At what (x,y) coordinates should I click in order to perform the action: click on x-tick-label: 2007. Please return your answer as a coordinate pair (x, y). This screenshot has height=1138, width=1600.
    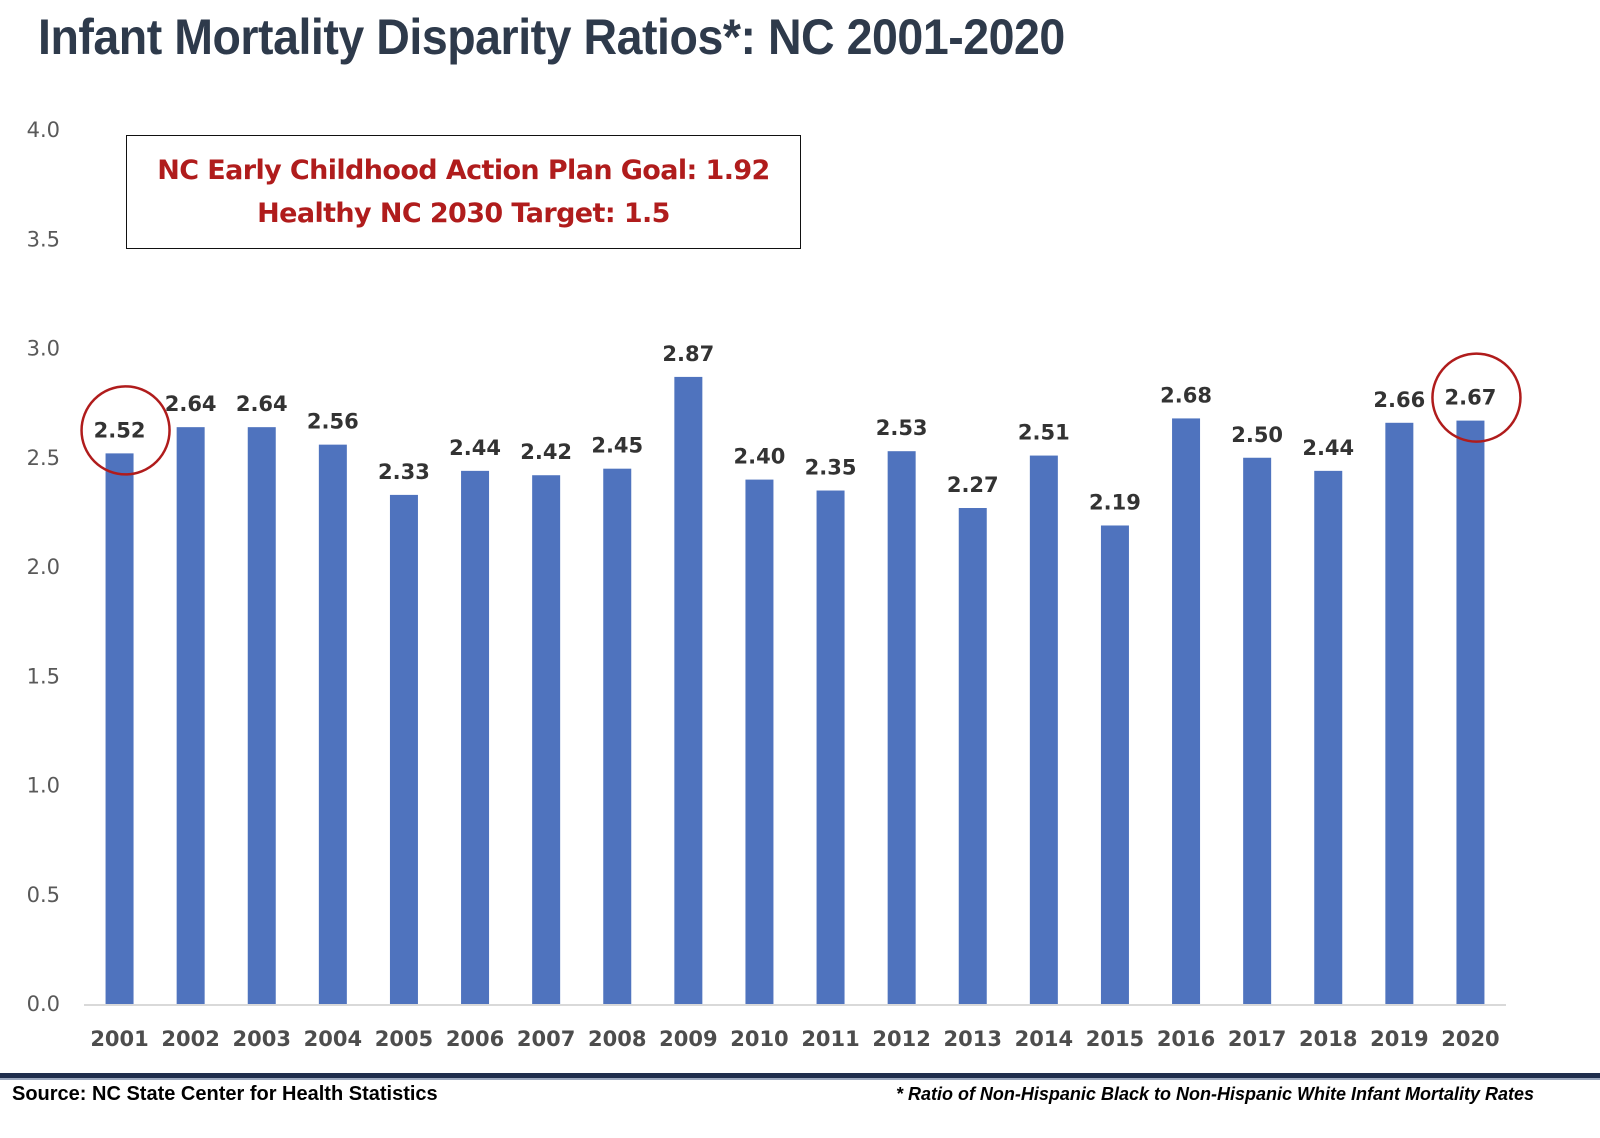
    Looking at the image, I should click on (546, 1039).